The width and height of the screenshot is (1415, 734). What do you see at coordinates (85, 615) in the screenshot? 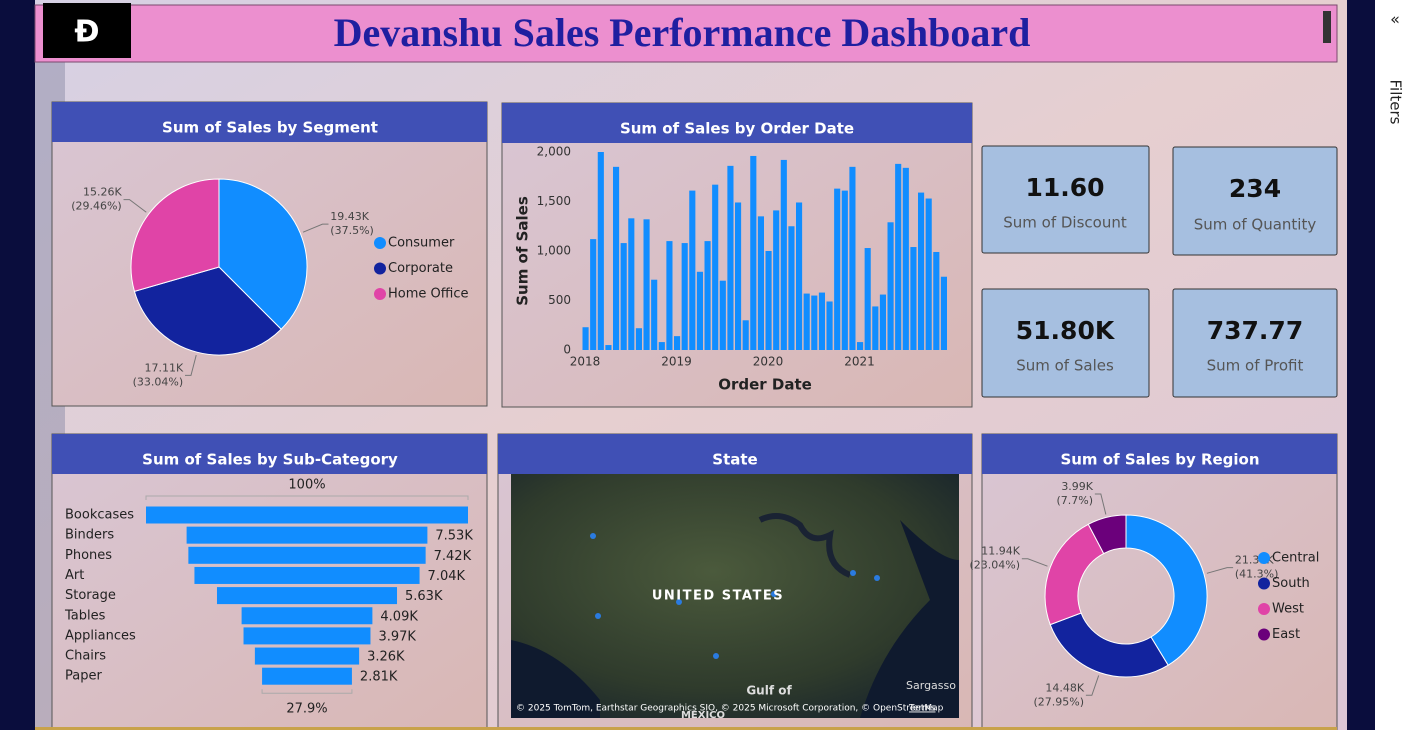
I see `category-label: Tables` at bounding box center [85, 615].